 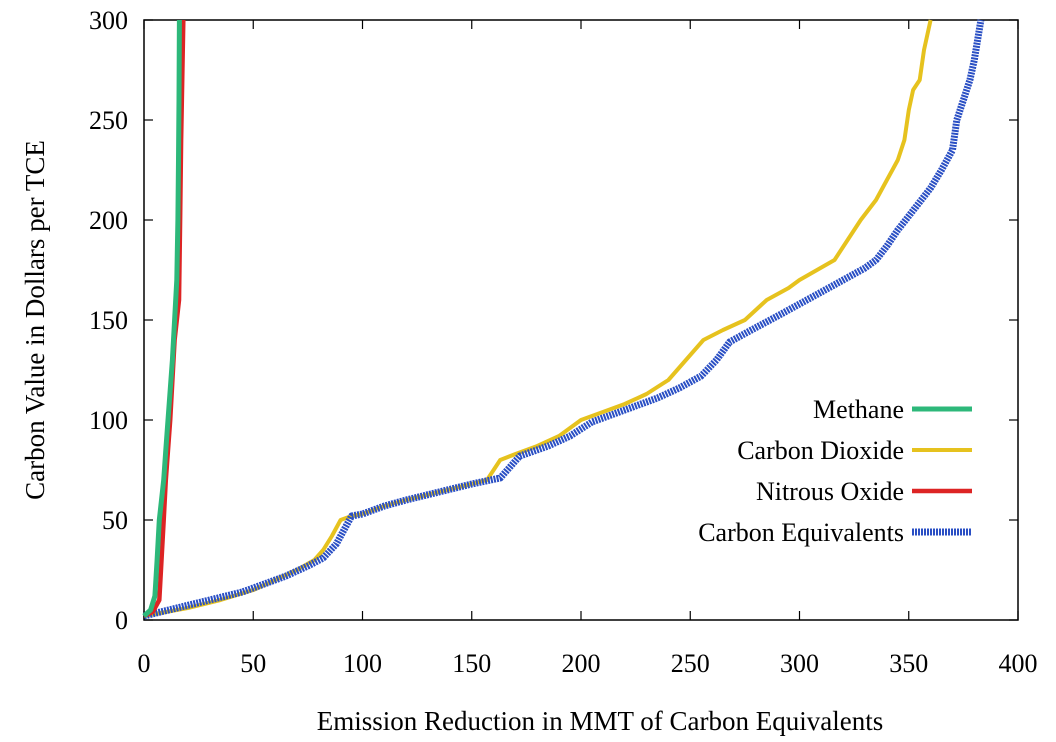 What do you see at coordinates (799, 663) in the screenshot?
I see `x-tick-label: 300` at bounding box center [799, 663].